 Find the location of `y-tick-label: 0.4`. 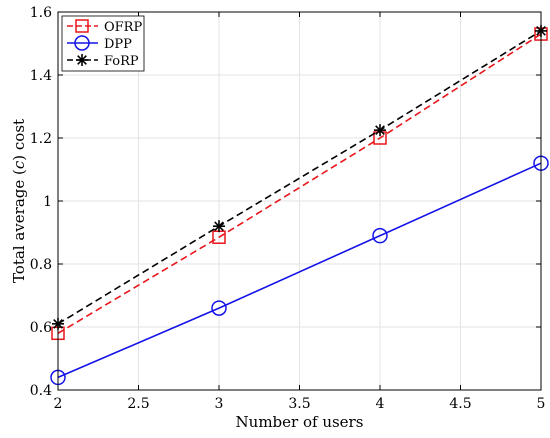

y-tick-label: 0.4 is located at coordinates (41, 391).